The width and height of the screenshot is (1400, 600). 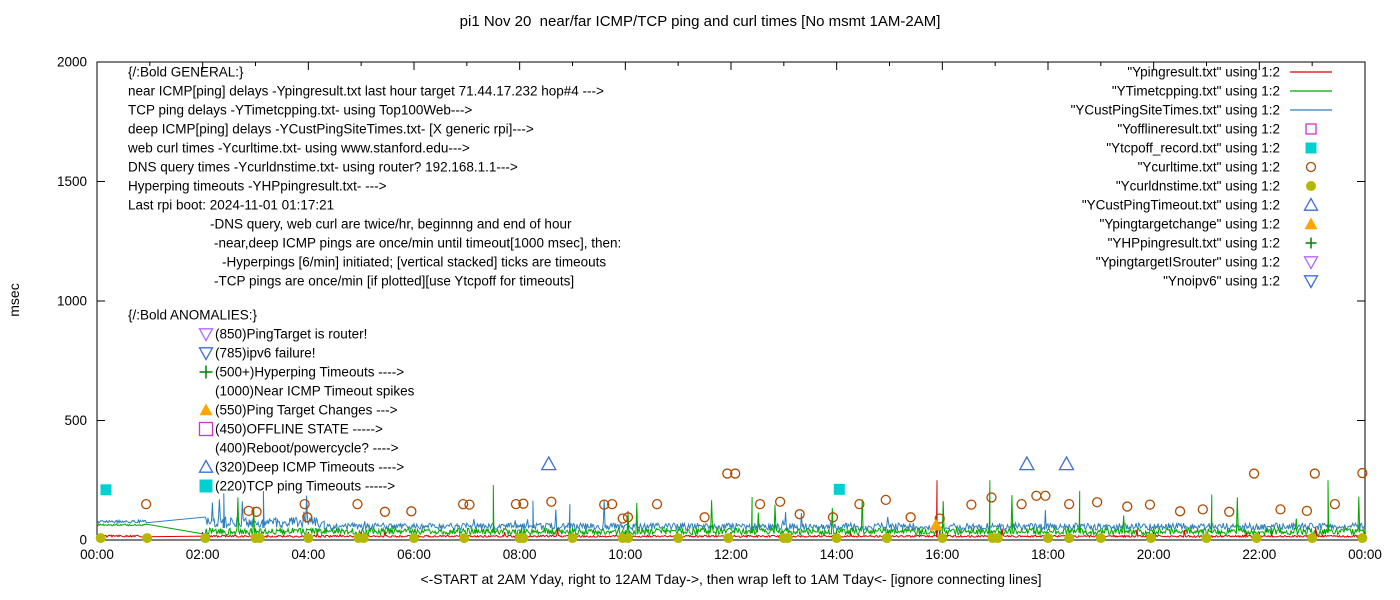 What do you see at coordinates (206, 466) in the screenshot?
I see `anomaly-tri-up-open` at bounding box center [206, 466].